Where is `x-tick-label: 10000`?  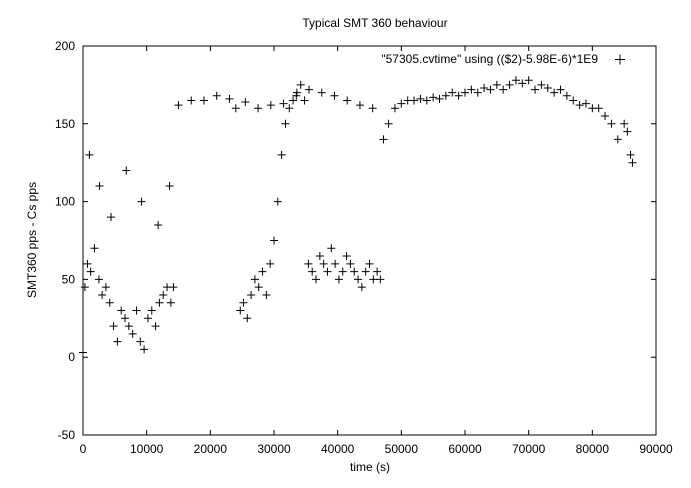 x-tick-label: 10000 is located at coordinates (147, 449).